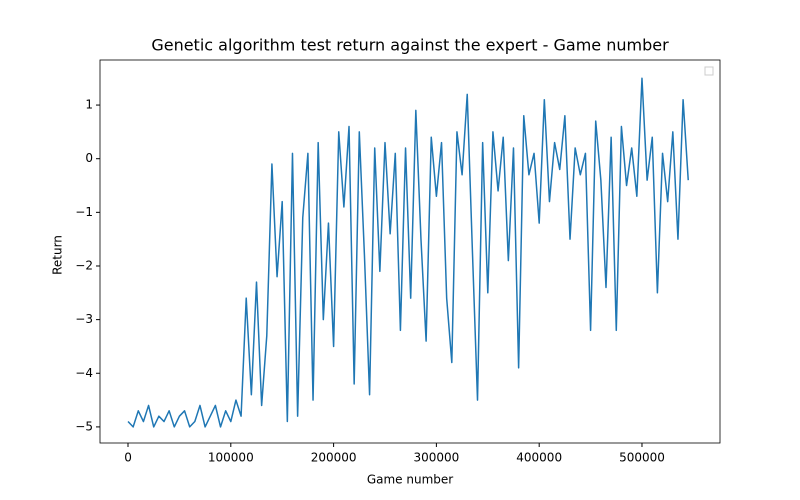 The image size is (800, 500). Describe the element at coordinates (436, 458) in the screenshot. I see `x-tick-label: 300000` at that location.